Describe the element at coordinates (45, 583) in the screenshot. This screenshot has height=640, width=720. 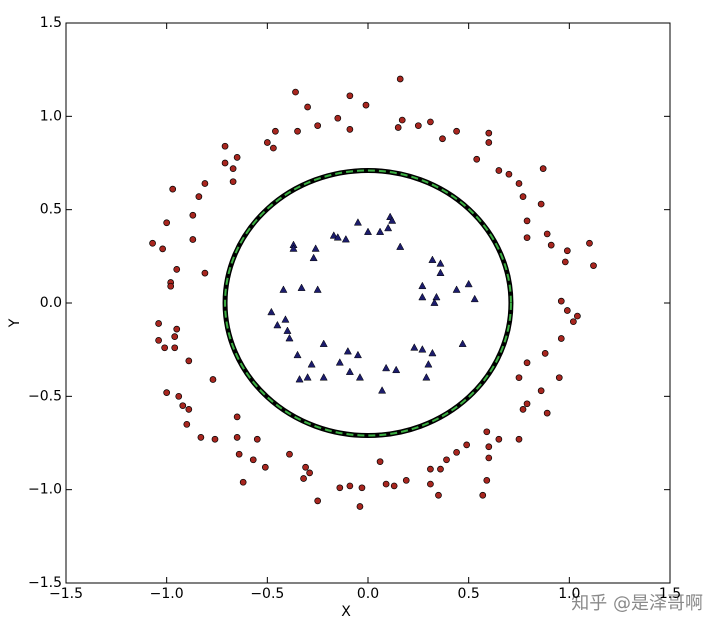
I see `y-tick-label: −1.5` at that location.